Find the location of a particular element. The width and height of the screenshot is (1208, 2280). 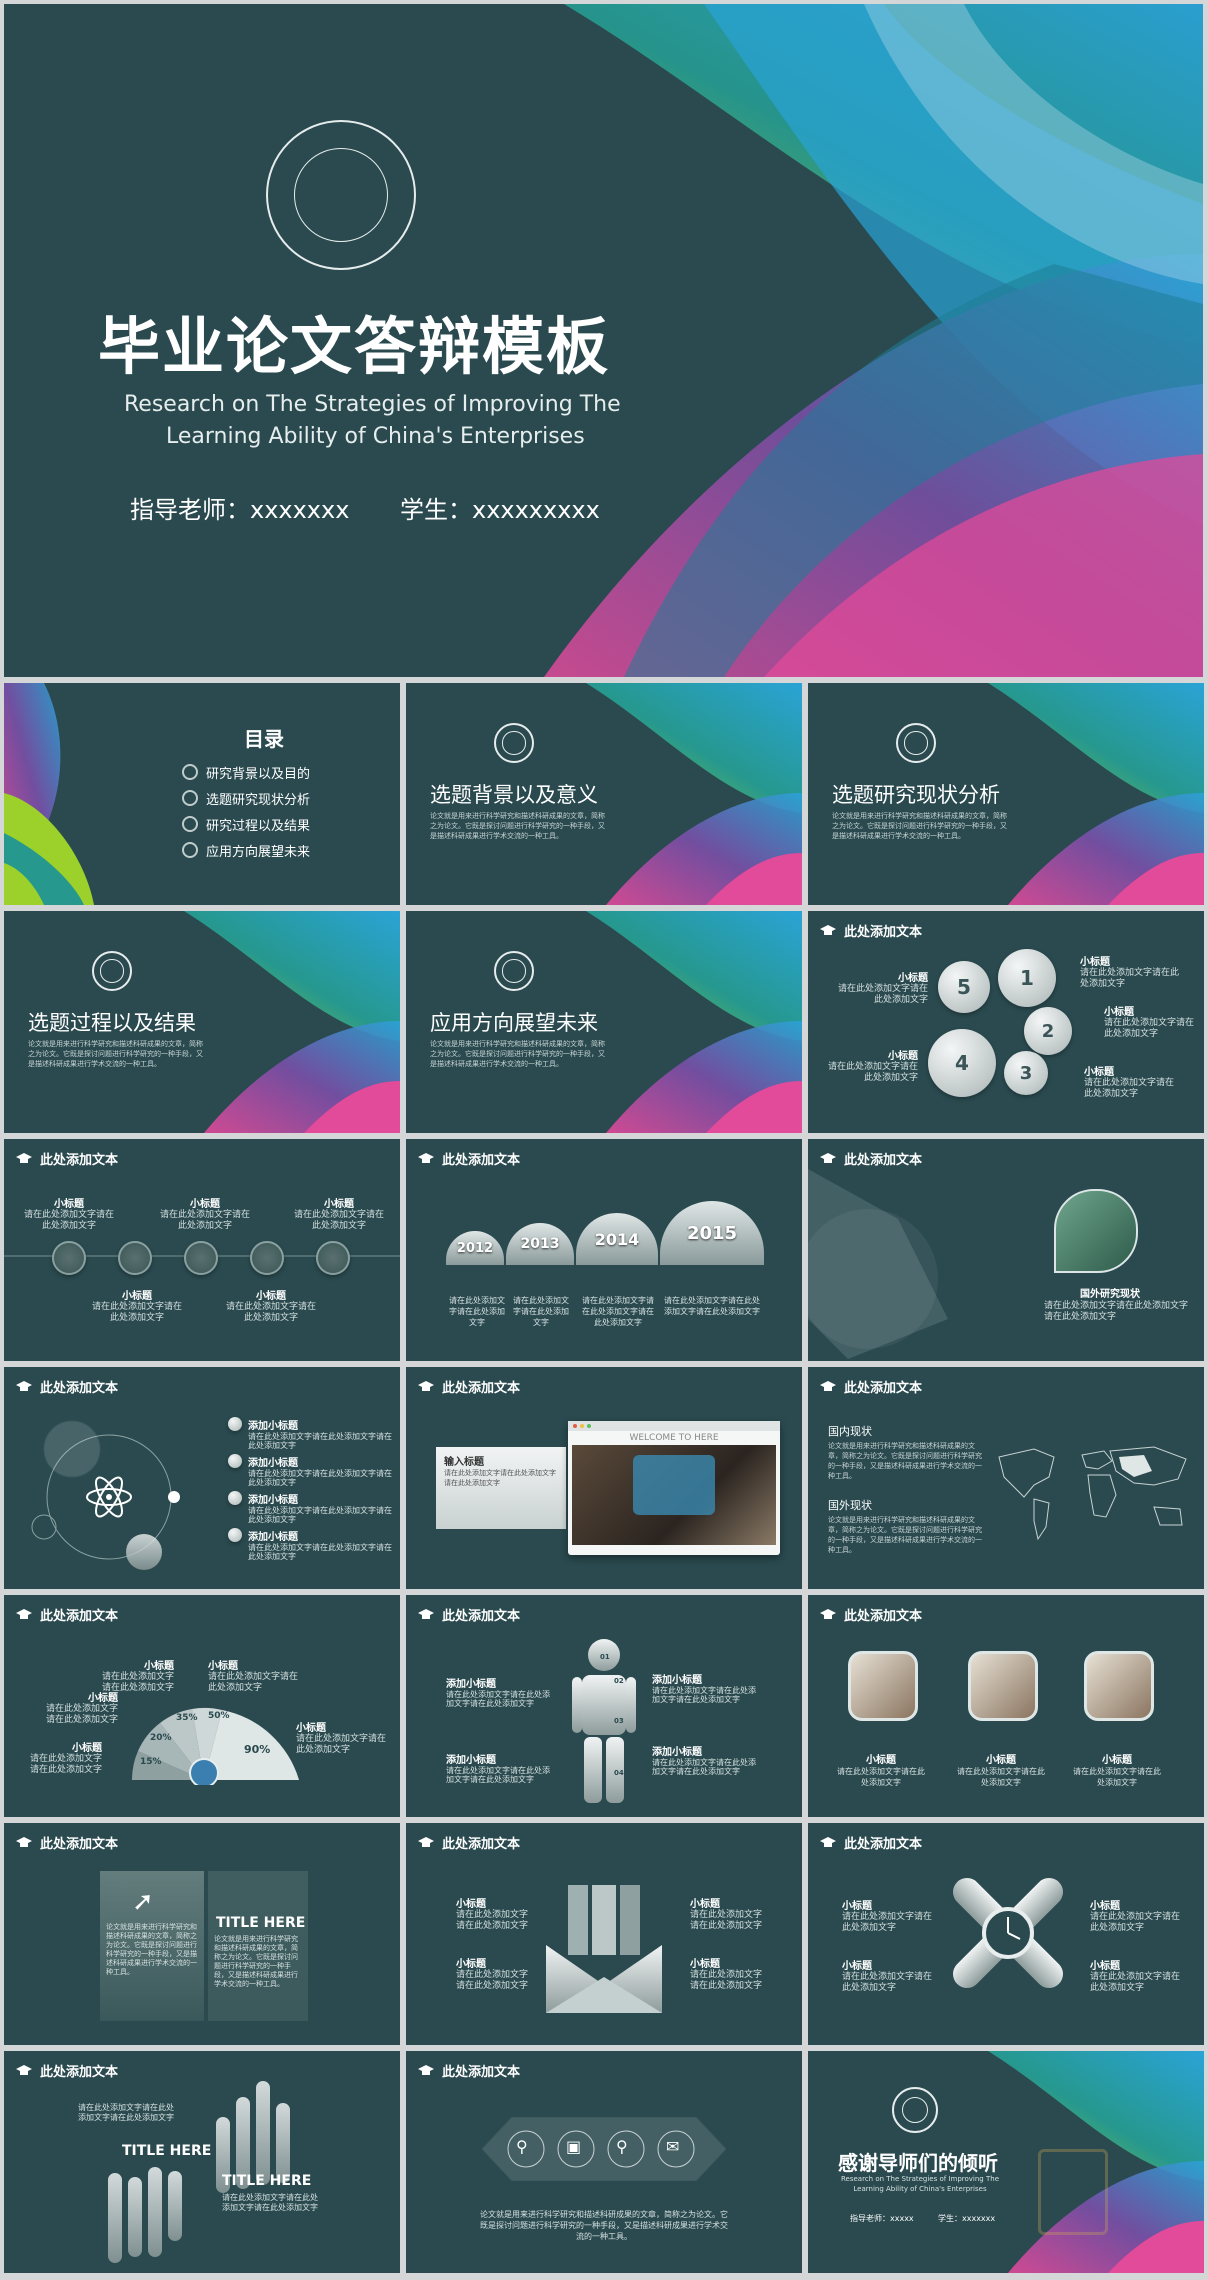

fan-pct: 50% is located at coordinates (219, 1716).